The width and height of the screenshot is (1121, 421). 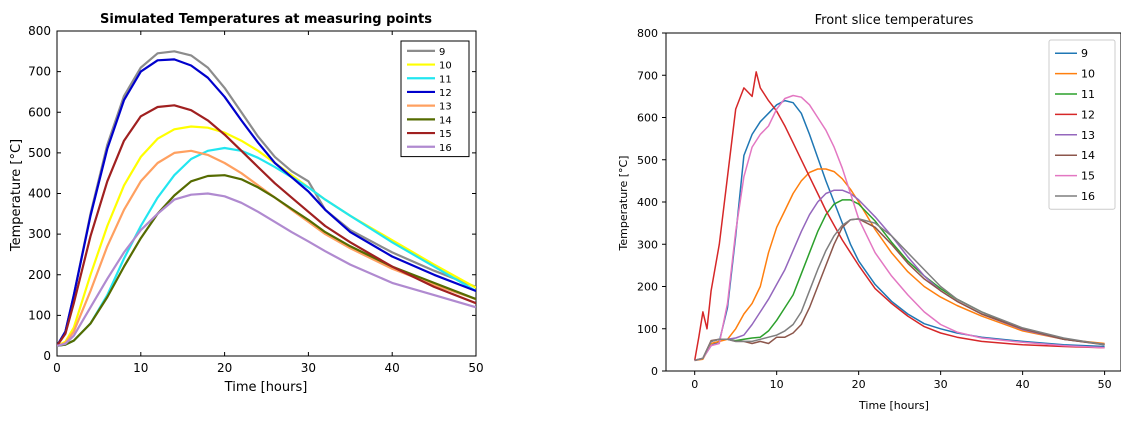 I want to click on left-chart-xlabel: Time [hours], so click(x=266, y=387).